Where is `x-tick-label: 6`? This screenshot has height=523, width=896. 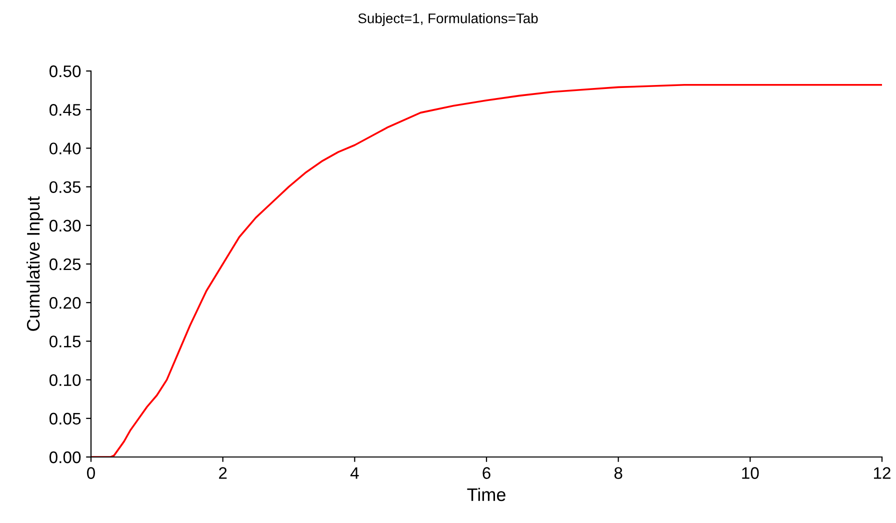
x-tick-label: 6 is located at coordinates (486, 473).